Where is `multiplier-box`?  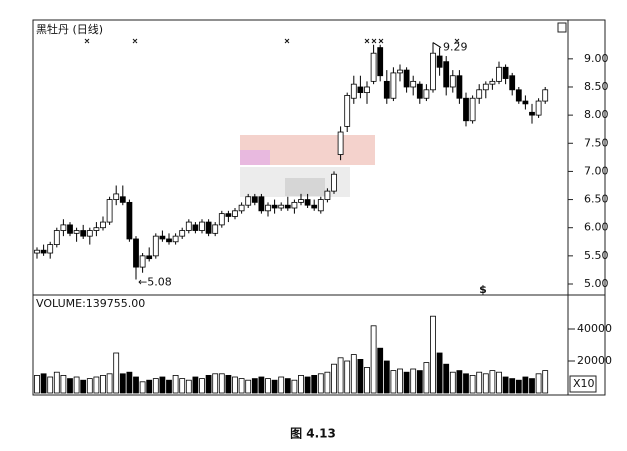 multiplier-box is located at coordinates (583, 384).